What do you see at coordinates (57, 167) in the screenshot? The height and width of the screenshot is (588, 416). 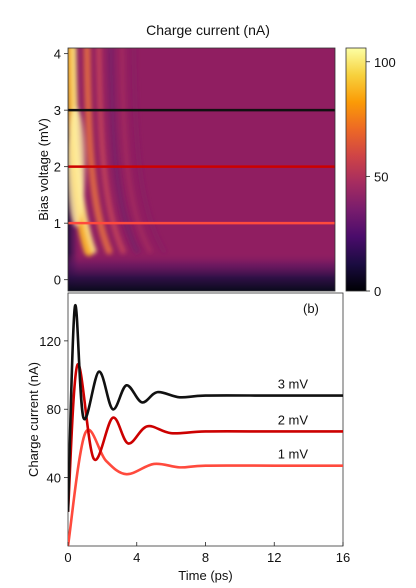 I see `heatmap-ytick-label-2: 2` at bounding box center [57, 167].